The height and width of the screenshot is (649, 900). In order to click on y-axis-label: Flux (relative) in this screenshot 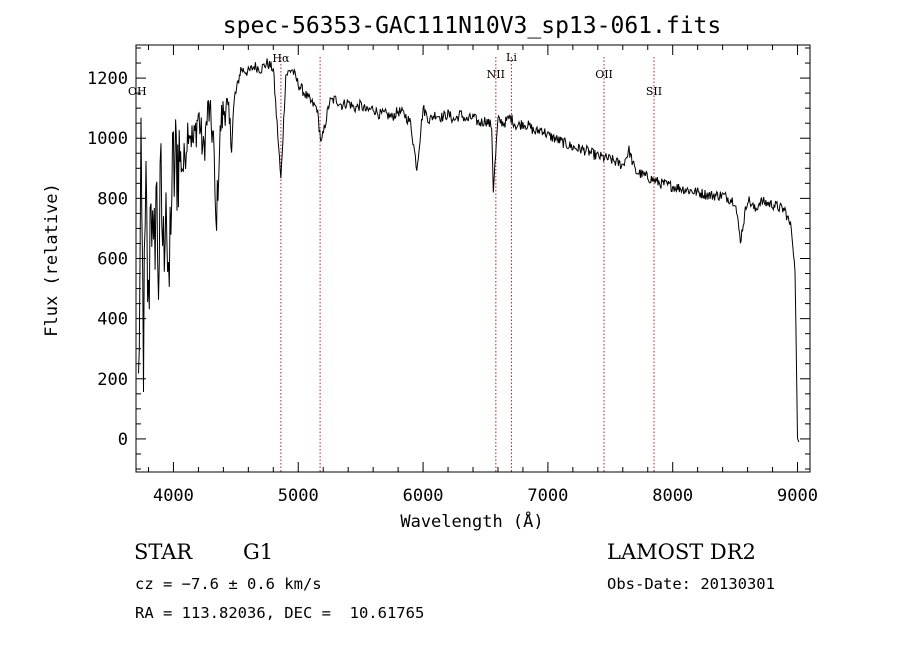, I will do `click(52, 260)`.